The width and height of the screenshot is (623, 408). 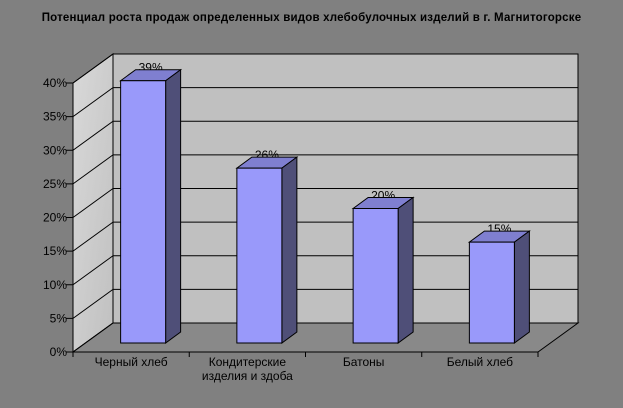 I want to click on y-tick-label: 10%, so click(x=55, y=285).